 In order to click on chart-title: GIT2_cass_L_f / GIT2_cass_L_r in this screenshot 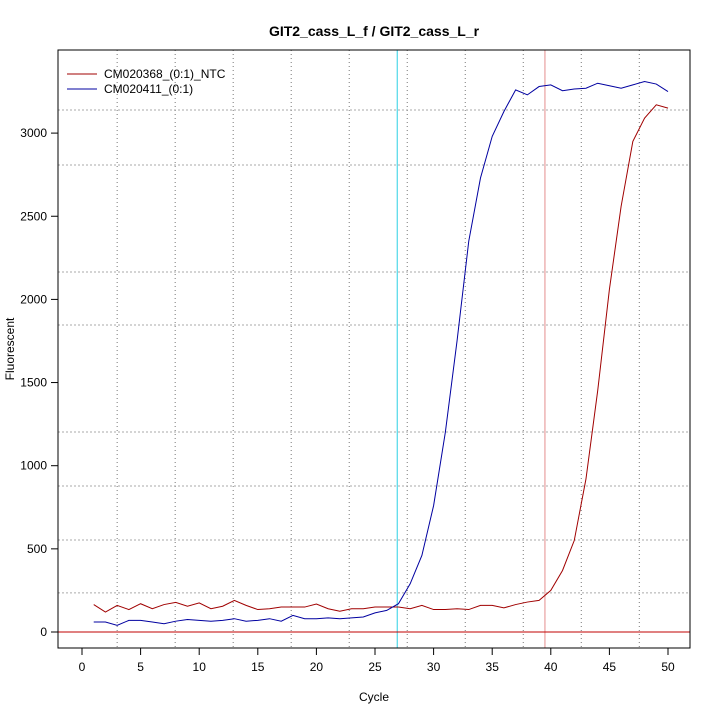, I will do `click(374, 31)`.